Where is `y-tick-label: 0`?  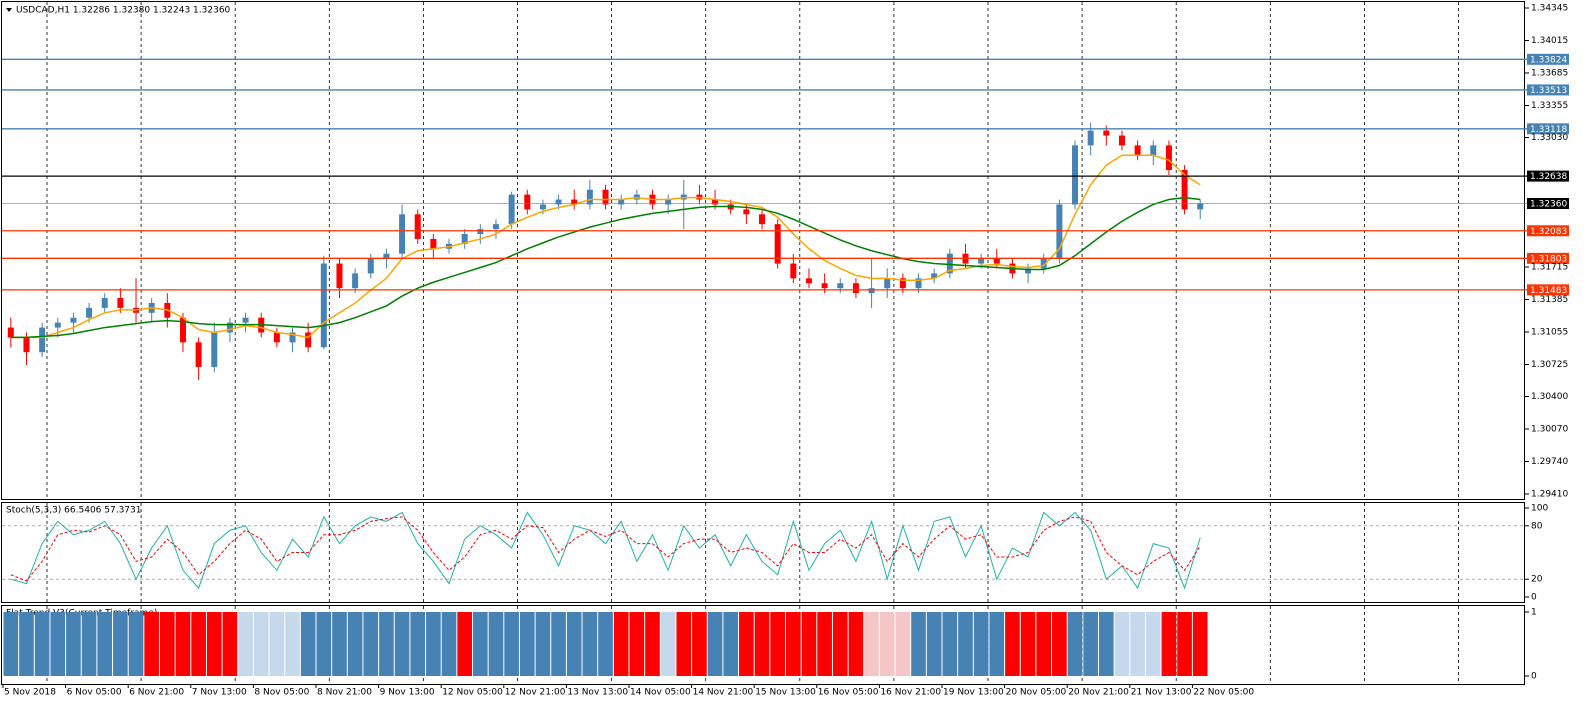 y-tick-label: 0 is located at coordinates (1534, 598).